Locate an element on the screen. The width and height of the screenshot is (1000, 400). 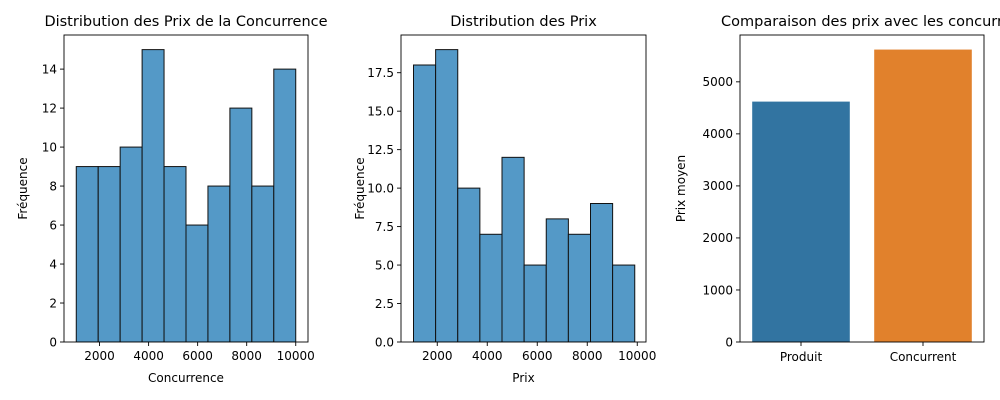
bar-produit is located at coordinates (801, 221).